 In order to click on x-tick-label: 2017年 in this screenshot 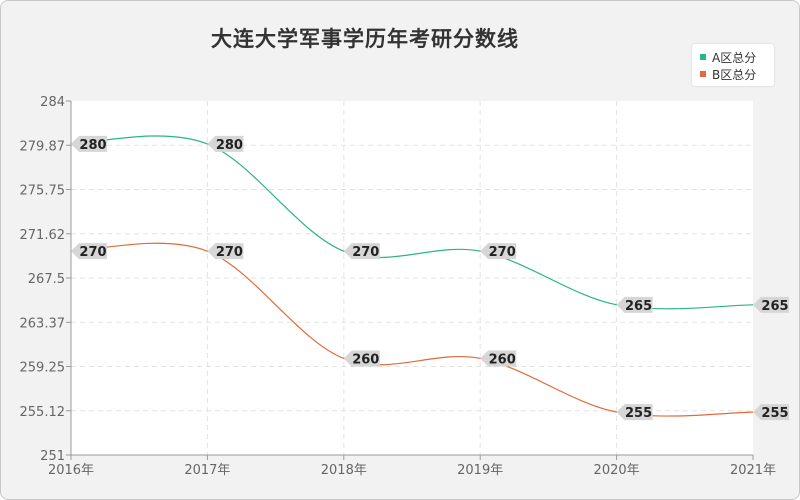, I will do `click(207, 470)`.